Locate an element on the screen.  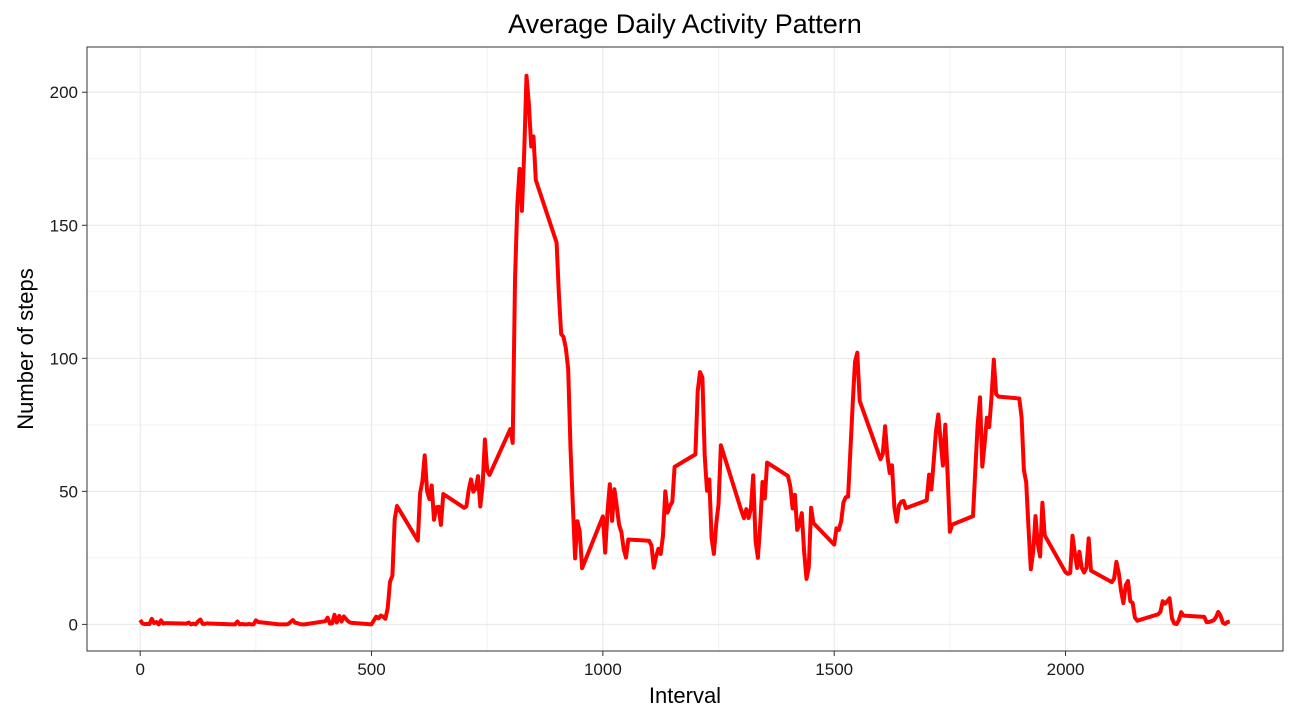
x-tick-label: 2000 is located at coordinates (1066, 669).